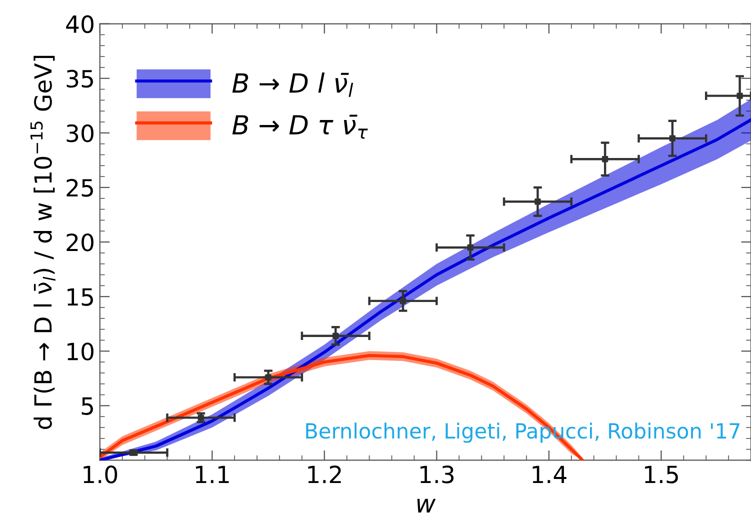  I want to click on x-axis-title: w, so click(426, 505).